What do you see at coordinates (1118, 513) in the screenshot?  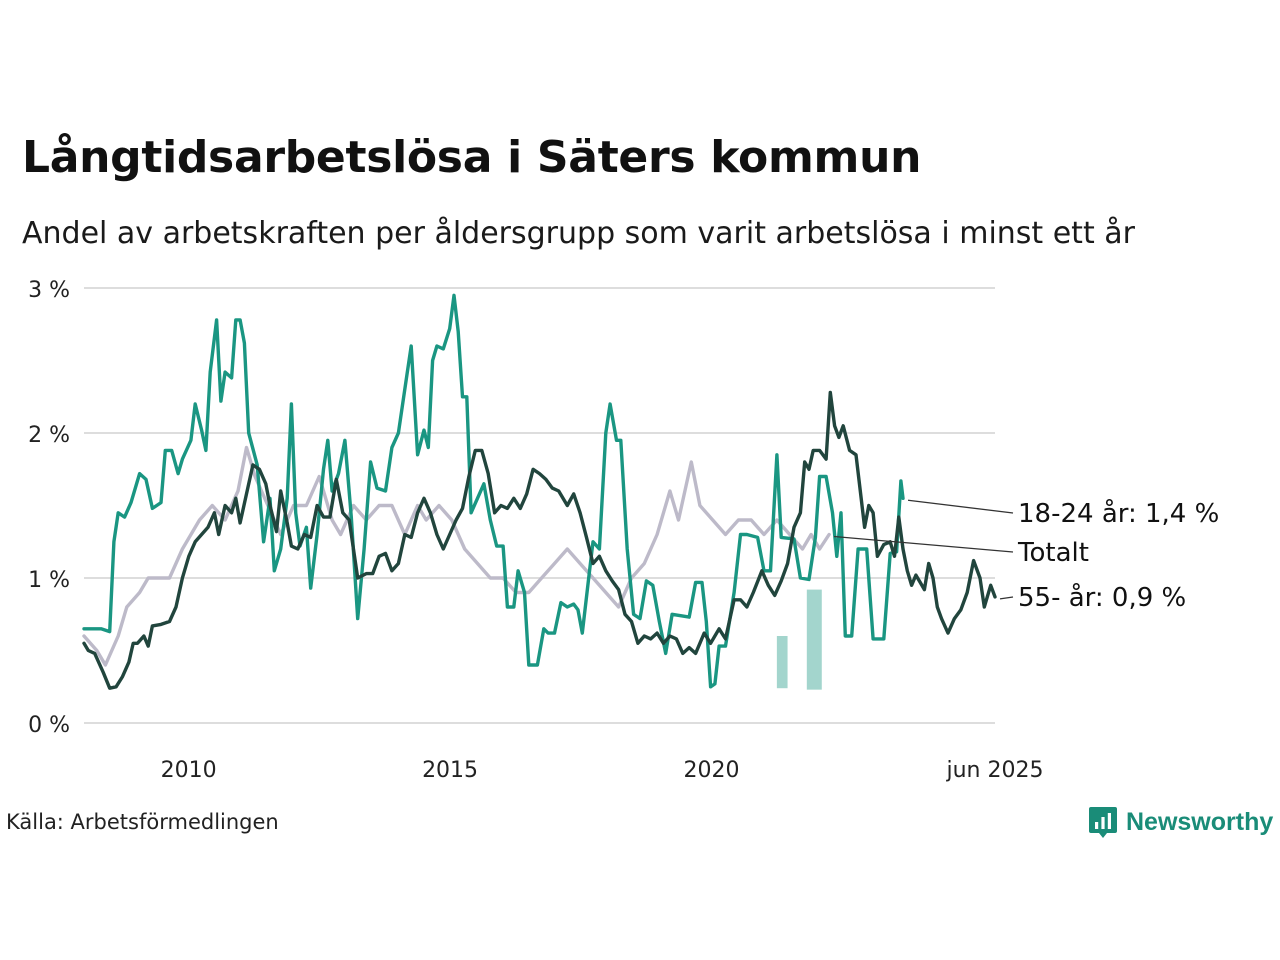 I see `series-end-label: 18-24 år: 1,4 %` at bounding box center [1118, 513].